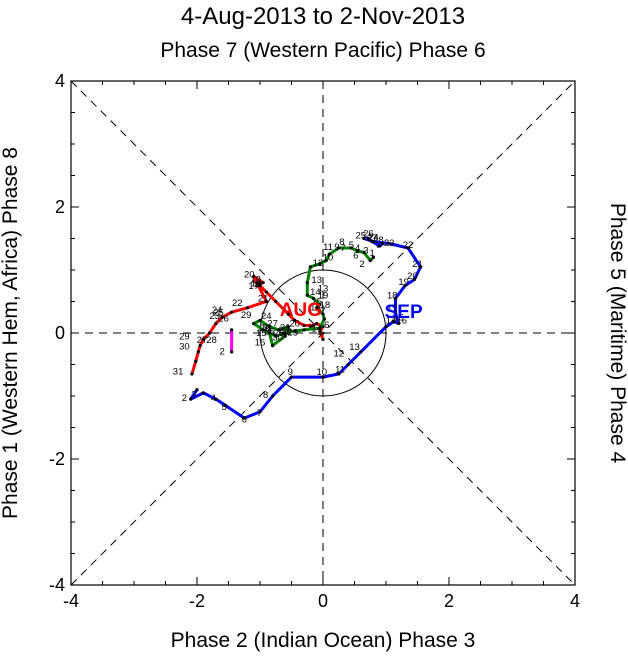 The height and width of the screenshot is (656, 628). What do you see at coordinates (290, 372) in the screenshot?
I see `day-label: 9` at bounding box center [290, 372].